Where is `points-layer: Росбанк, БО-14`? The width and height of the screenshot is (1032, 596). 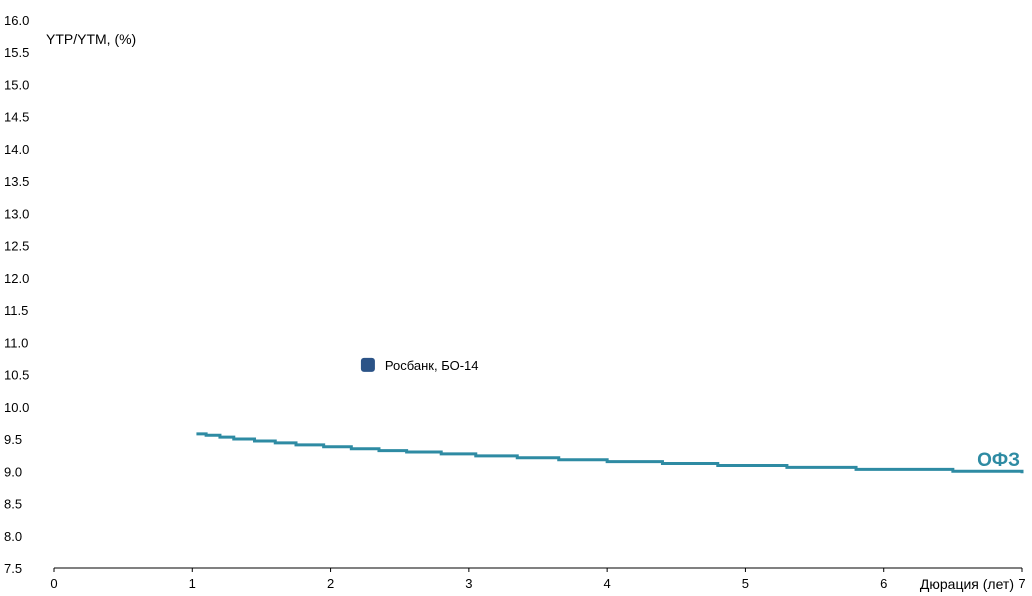 points-layer: Росбанк, БО-14 is located at coordinates (419, 365).